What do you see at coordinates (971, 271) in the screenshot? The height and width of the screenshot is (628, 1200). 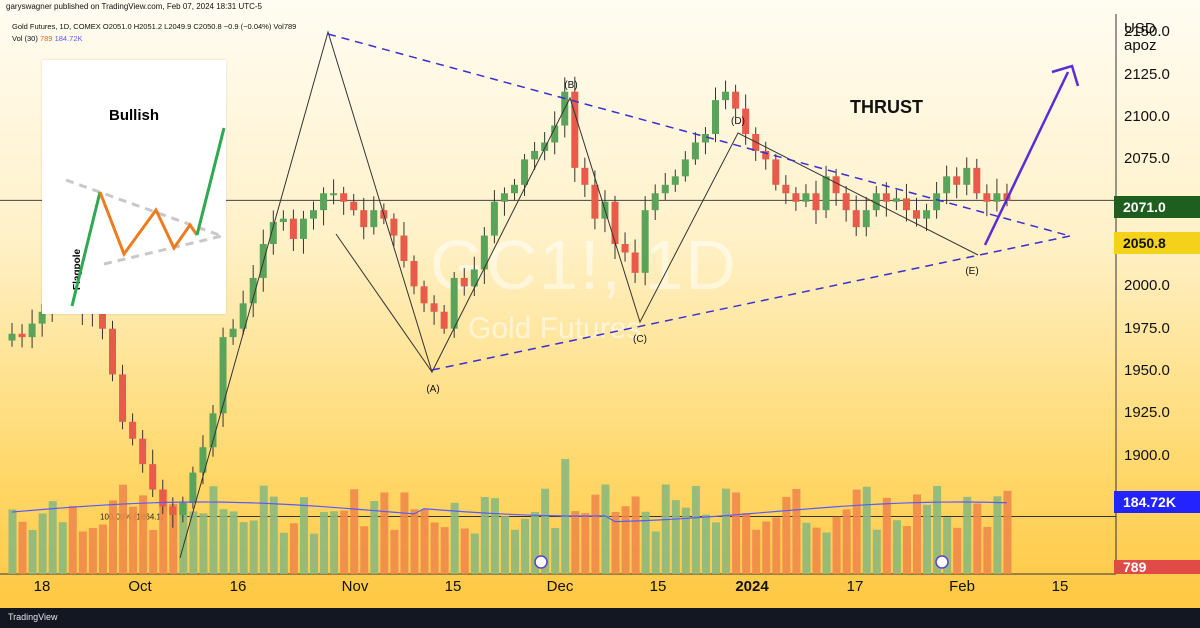 I see `wave-label: (E)` at bounding box center [971, 271].